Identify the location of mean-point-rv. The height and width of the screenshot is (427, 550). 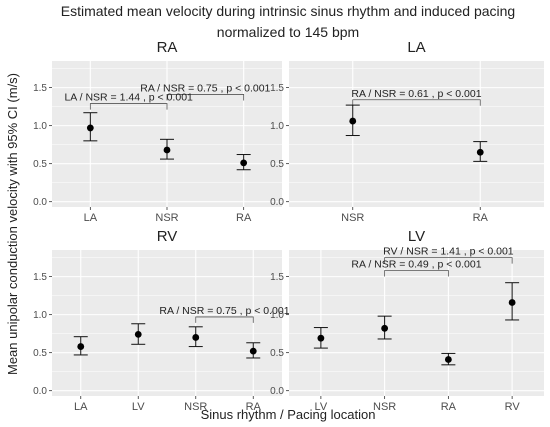
(512, 302).